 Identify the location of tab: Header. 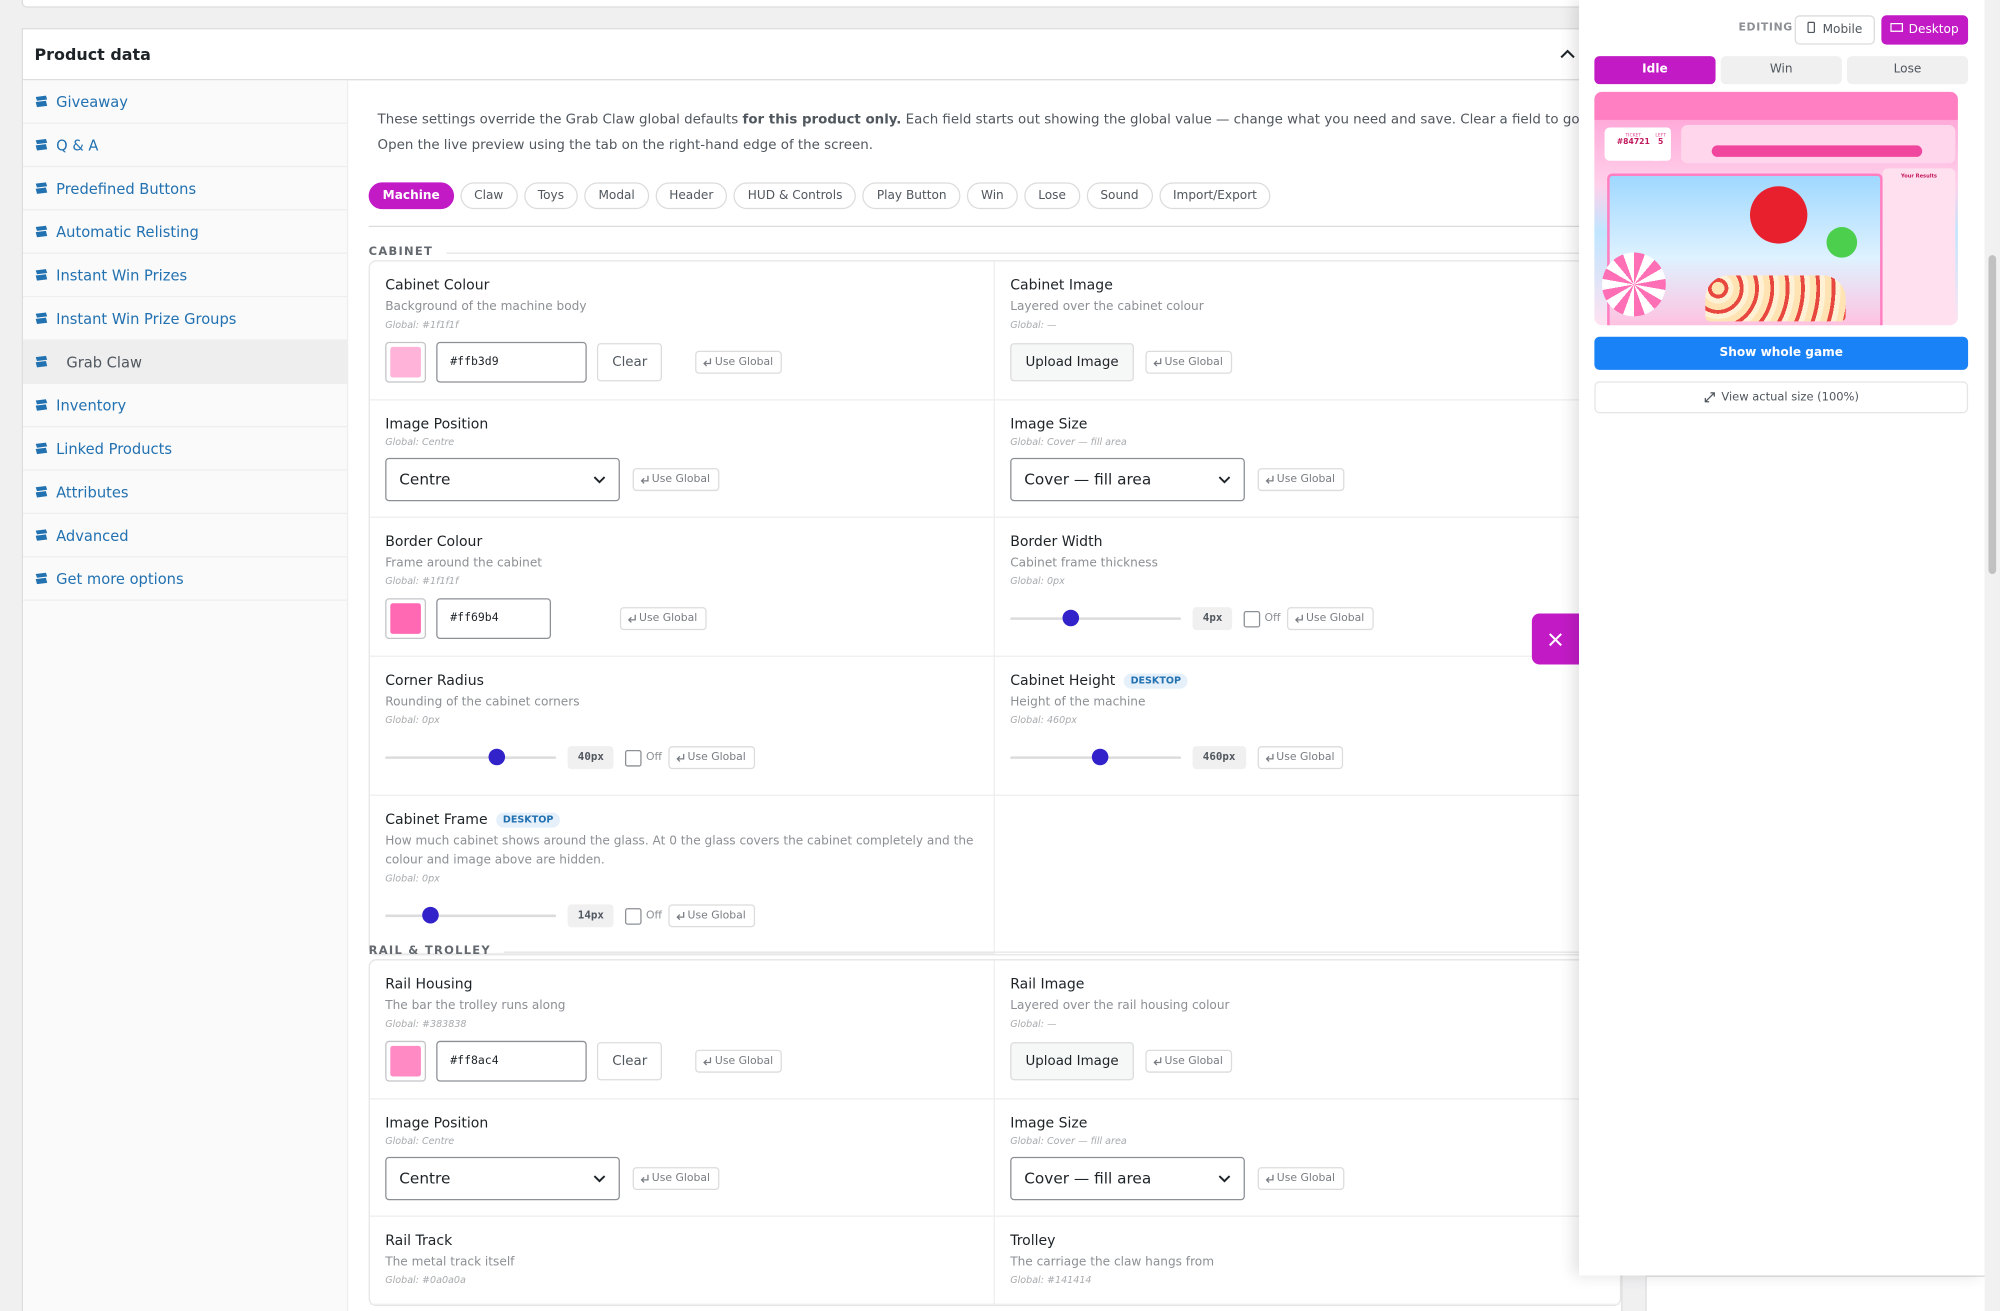
(691, 196).